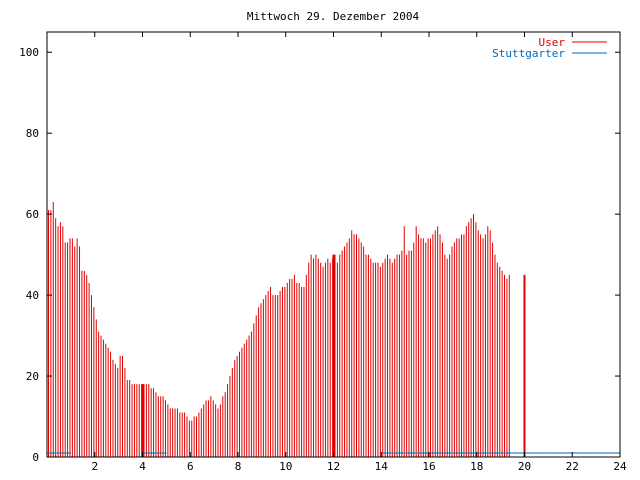 The width and height of the screenshot is (640, 480). Describe the element at coordinates (35, 457) in the screenshot. I see `y-tick-label-0: 0` at that location.